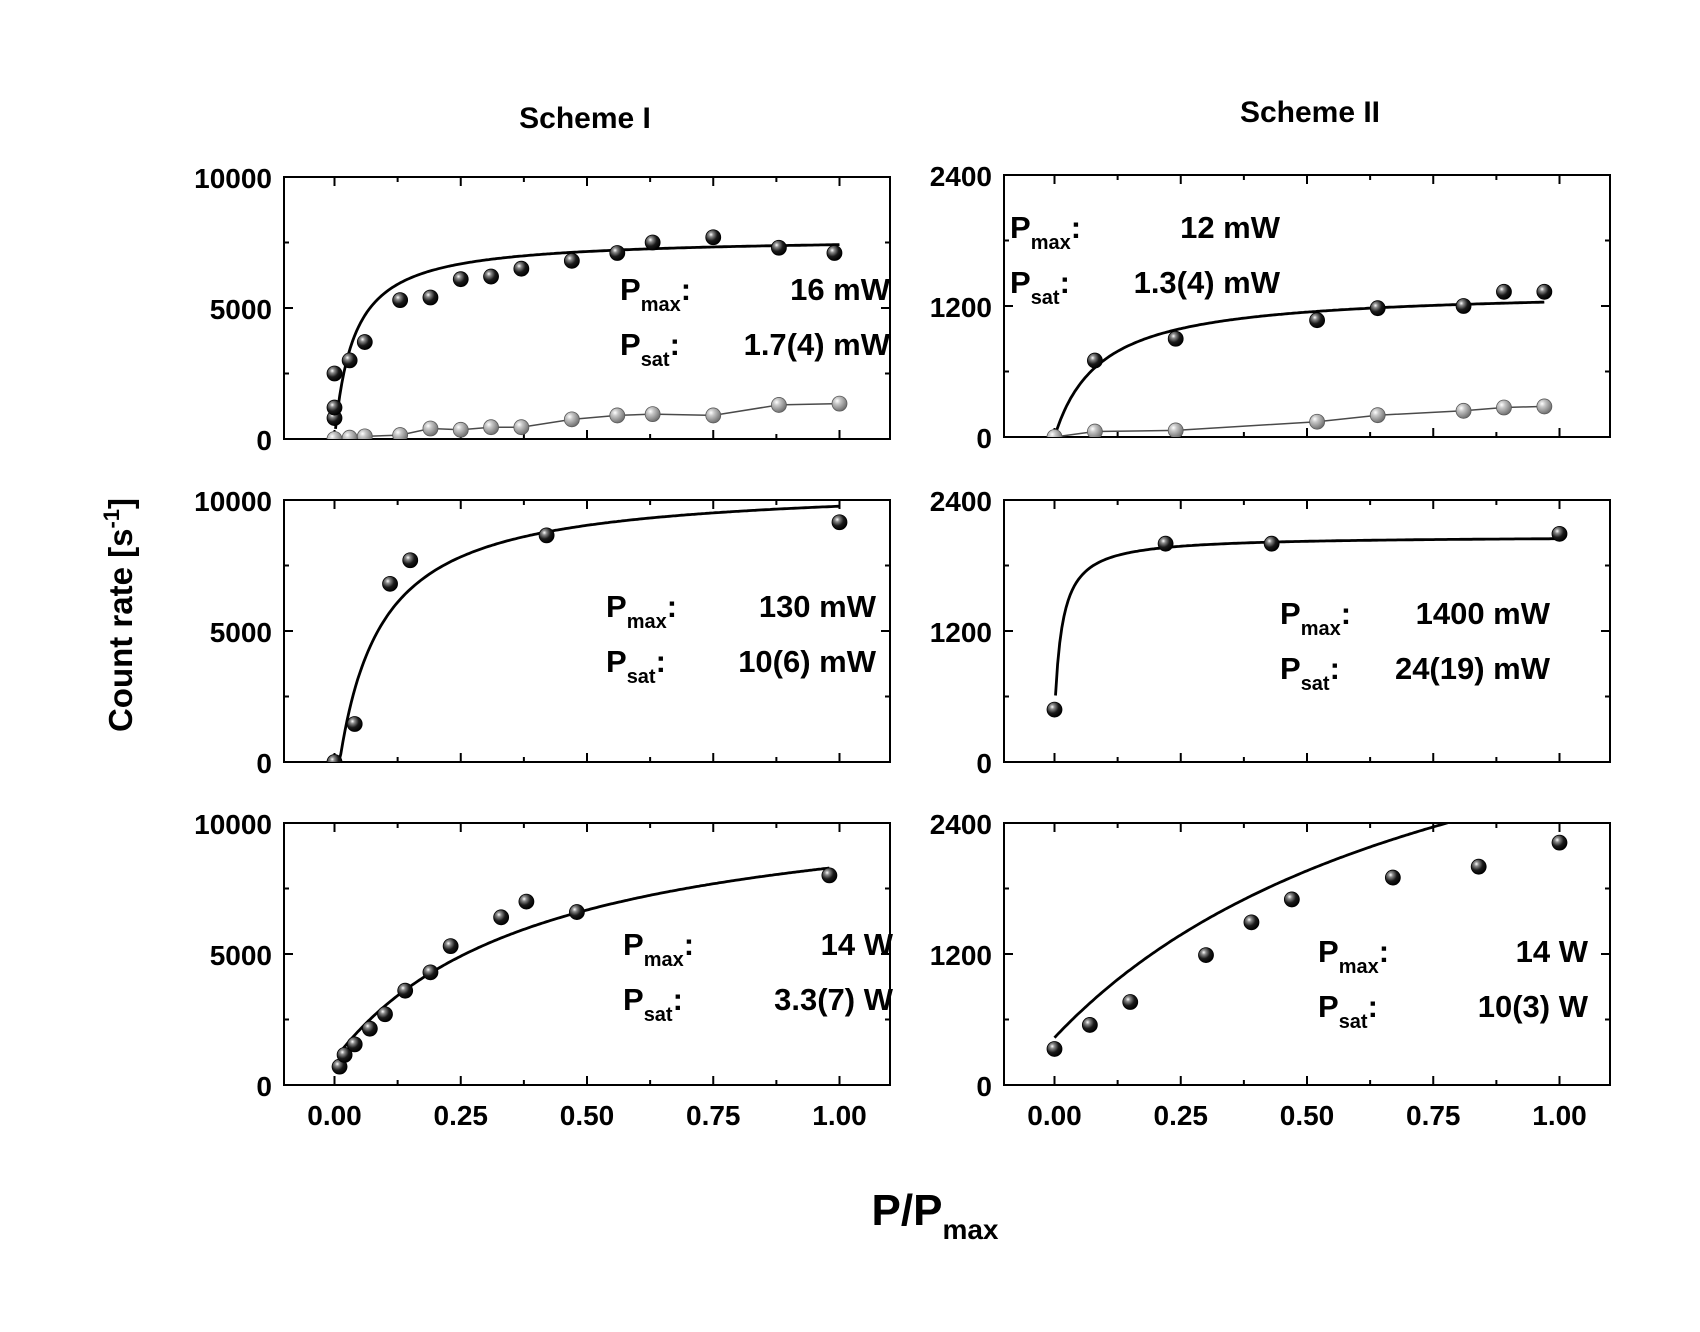 The image size is (1700, 1332). I want to click on column-title-scheme-ii: Scheme II, so click(1310, 112).